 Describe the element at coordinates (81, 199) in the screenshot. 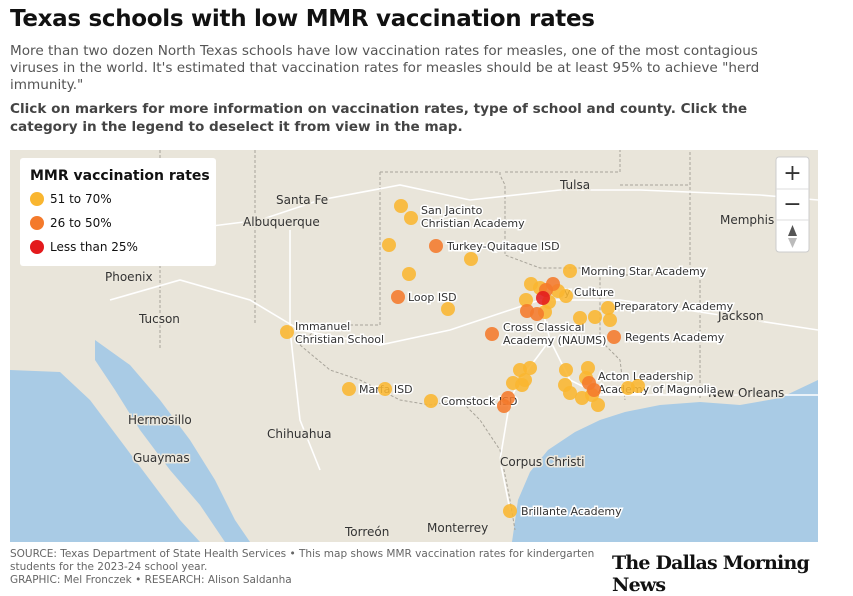

I see `legend-label: 51 to 70%` at that location.